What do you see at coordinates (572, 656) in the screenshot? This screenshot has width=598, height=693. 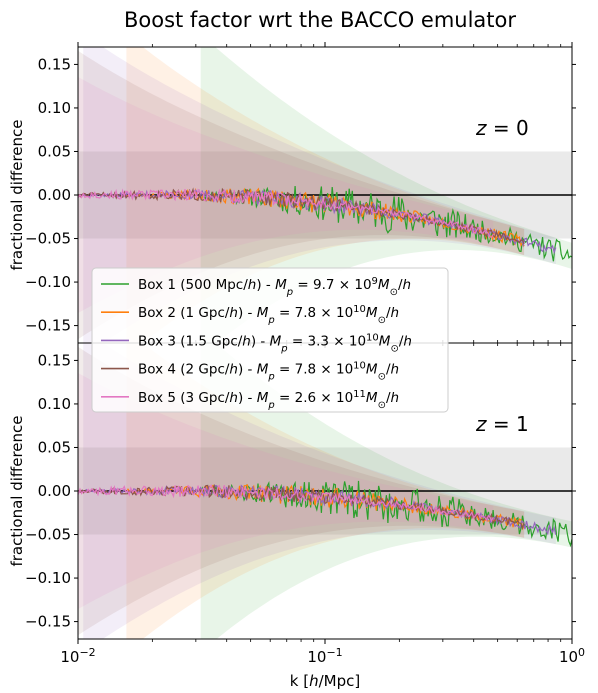 I see `x-tick-label: 10⁰` at bounding box center [572, 656].